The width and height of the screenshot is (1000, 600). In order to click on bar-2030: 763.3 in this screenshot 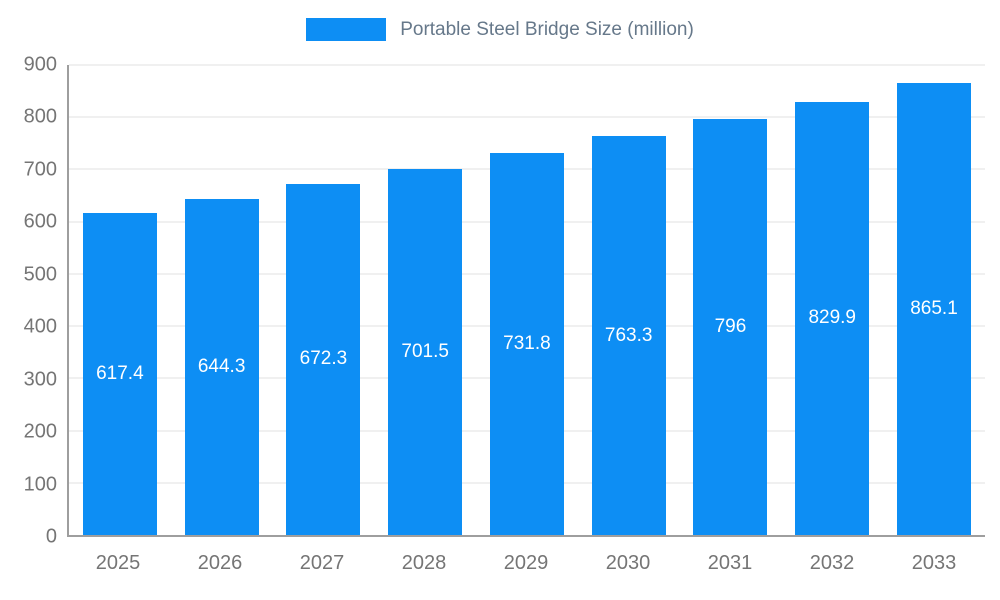, I will do `click(628, 335)`.